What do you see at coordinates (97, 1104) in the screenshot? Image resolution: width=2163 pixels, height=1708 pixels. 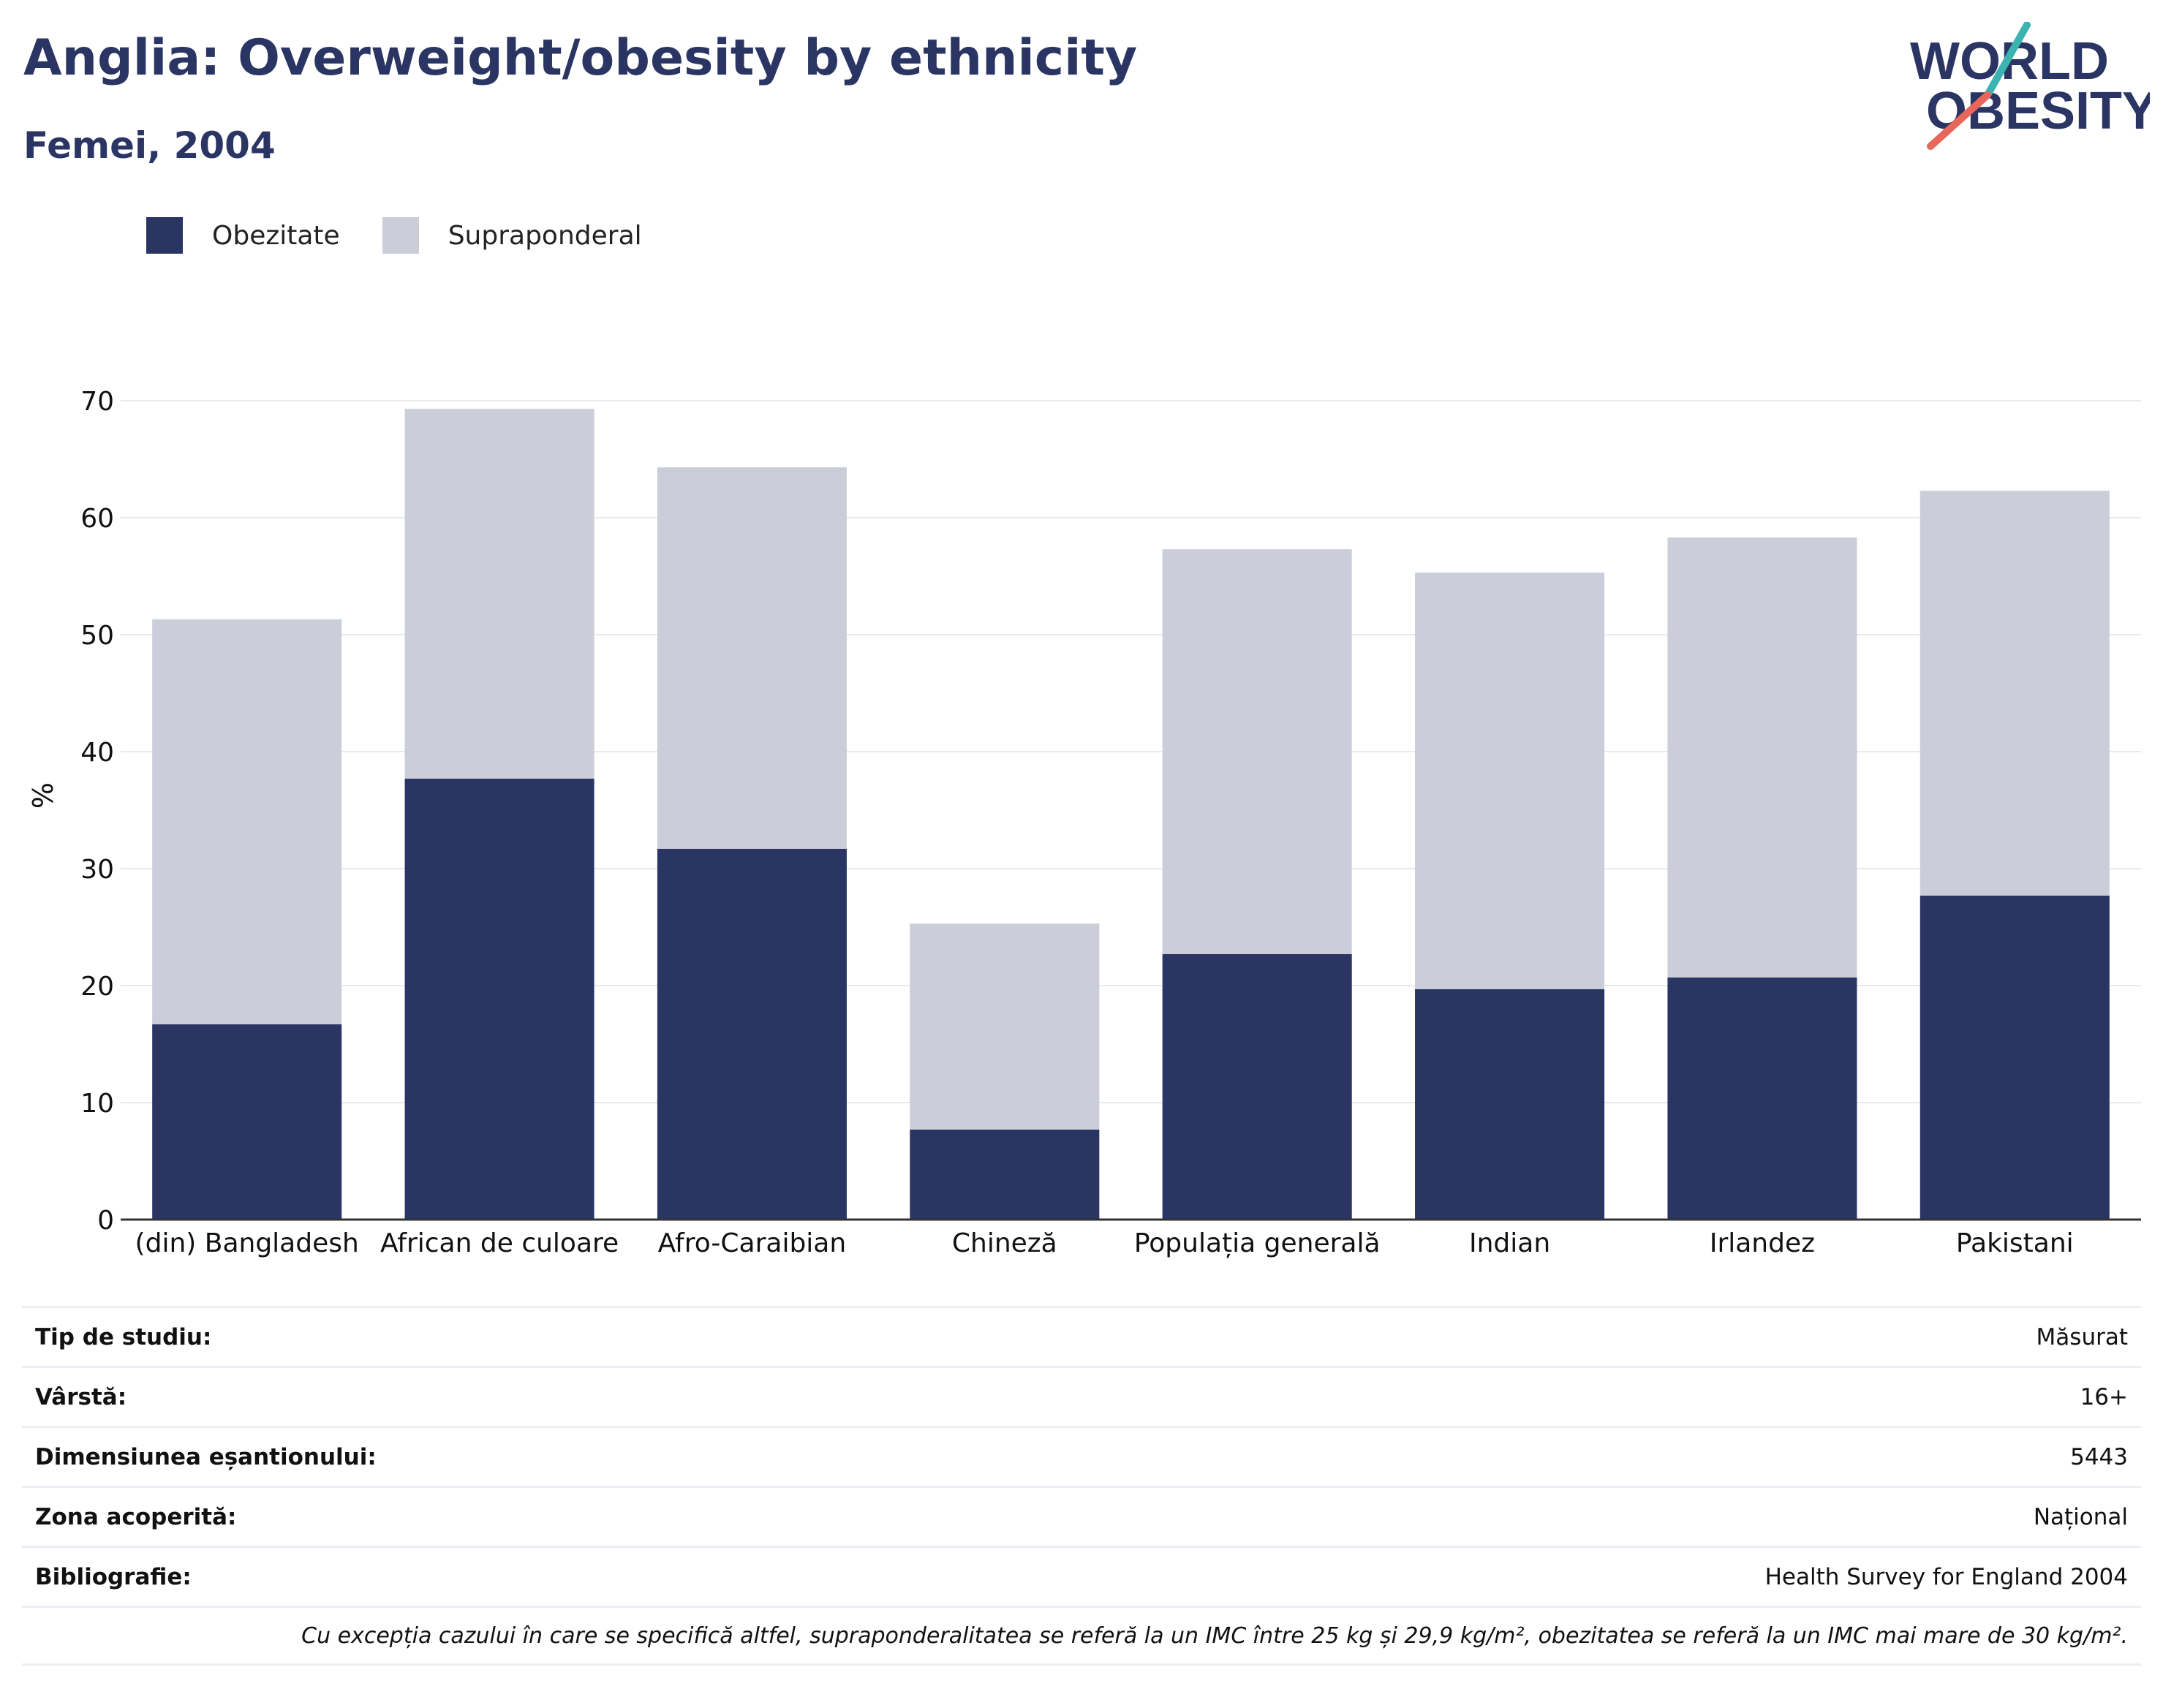 I see `y-tick-label: 10` at bounding box center [97, 1104].